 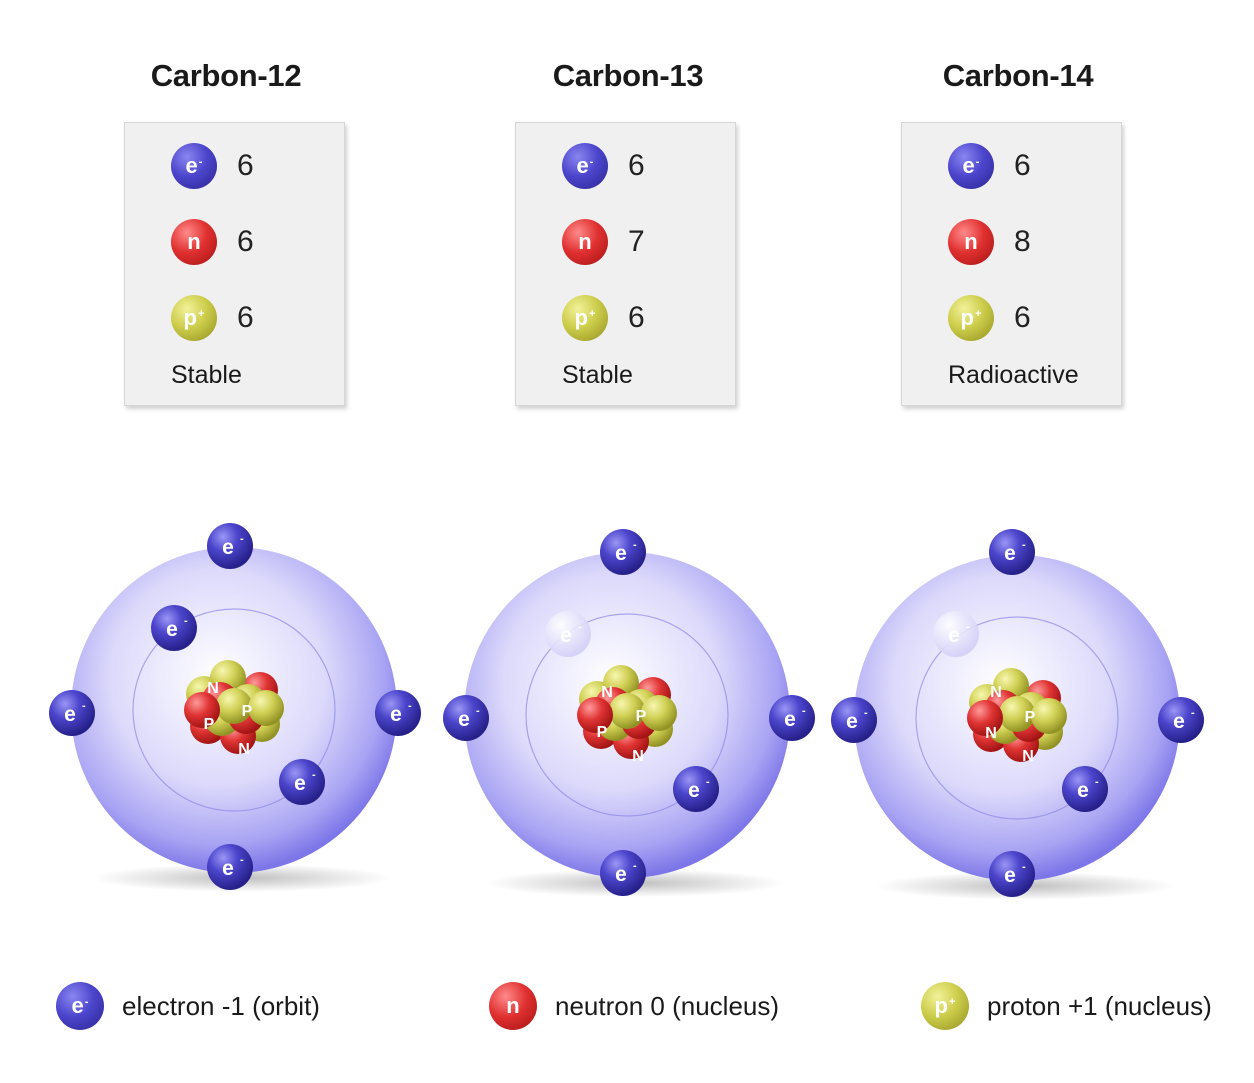 I want to click on legend-electron-label: electron -1 (orbit), so click(x=221, y=1005).